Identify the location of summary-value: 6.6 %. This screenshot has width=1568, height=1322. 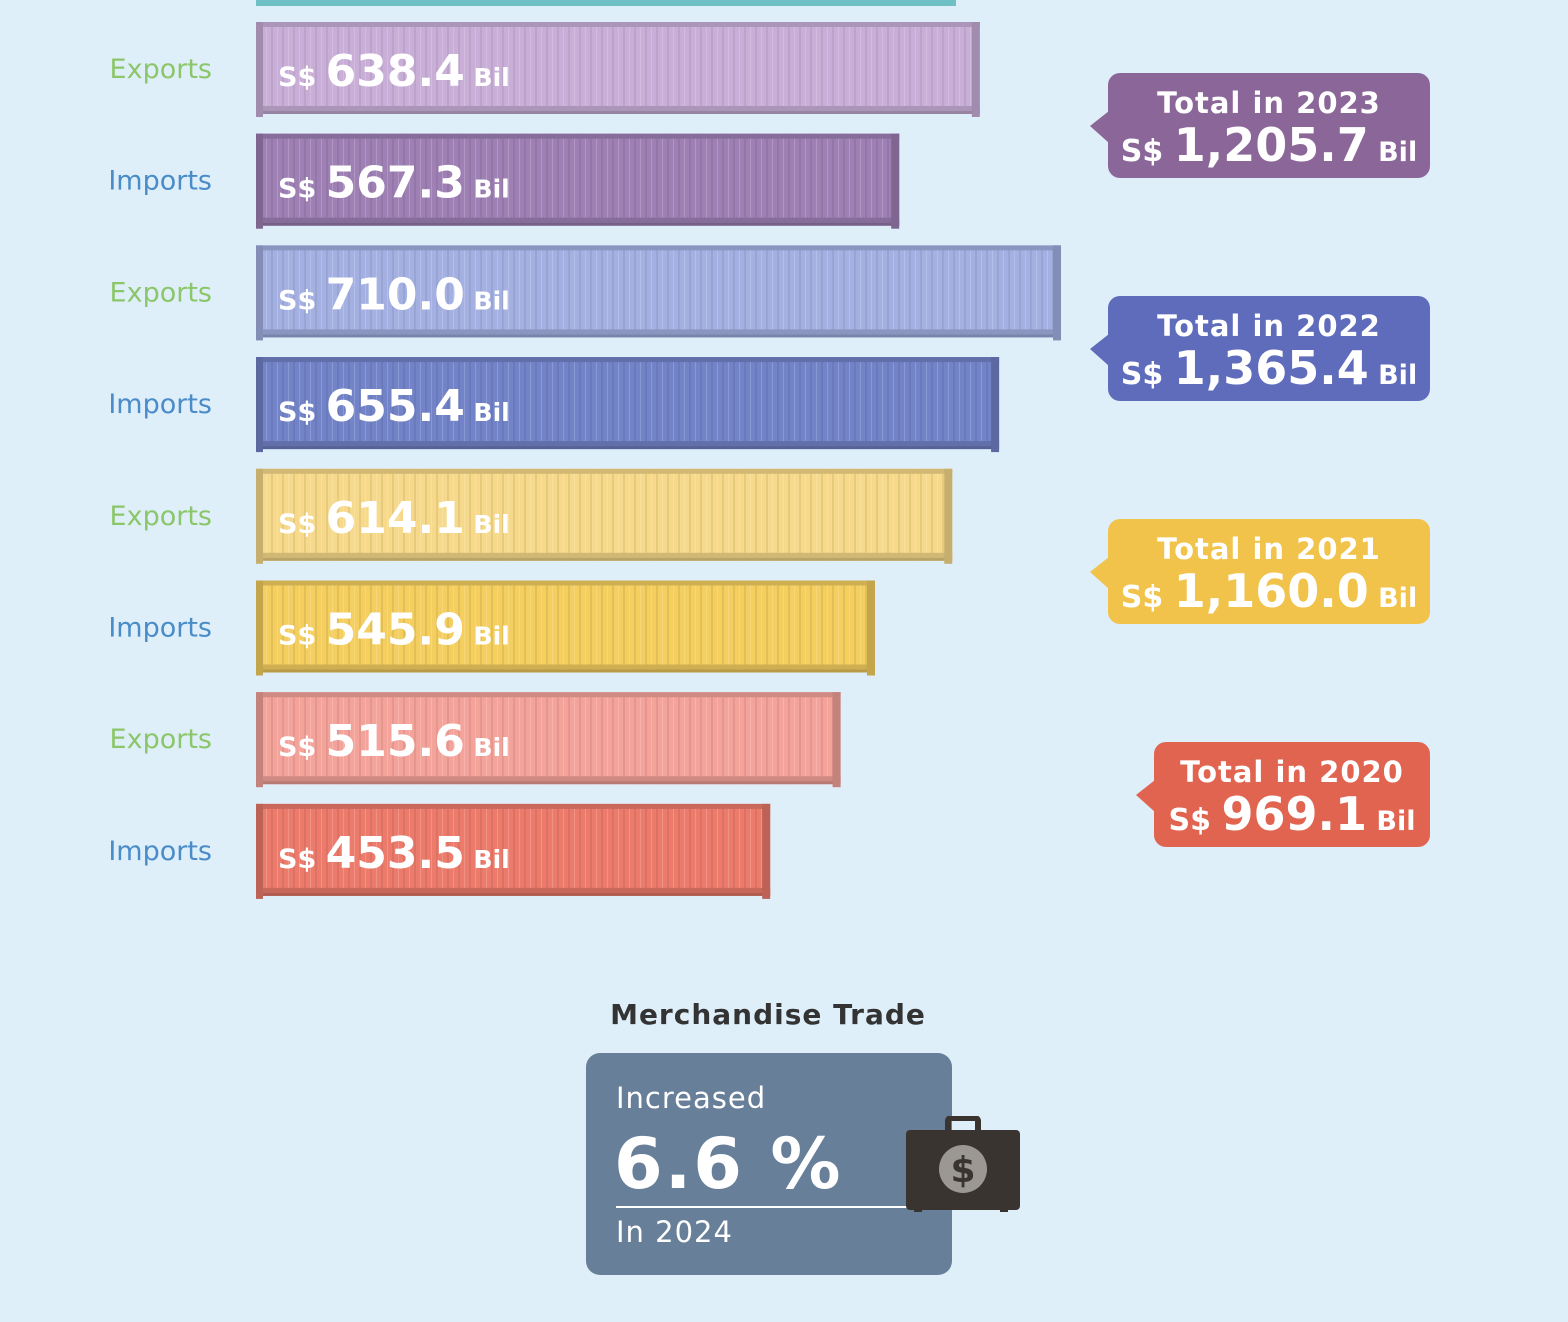
(728, 1164).